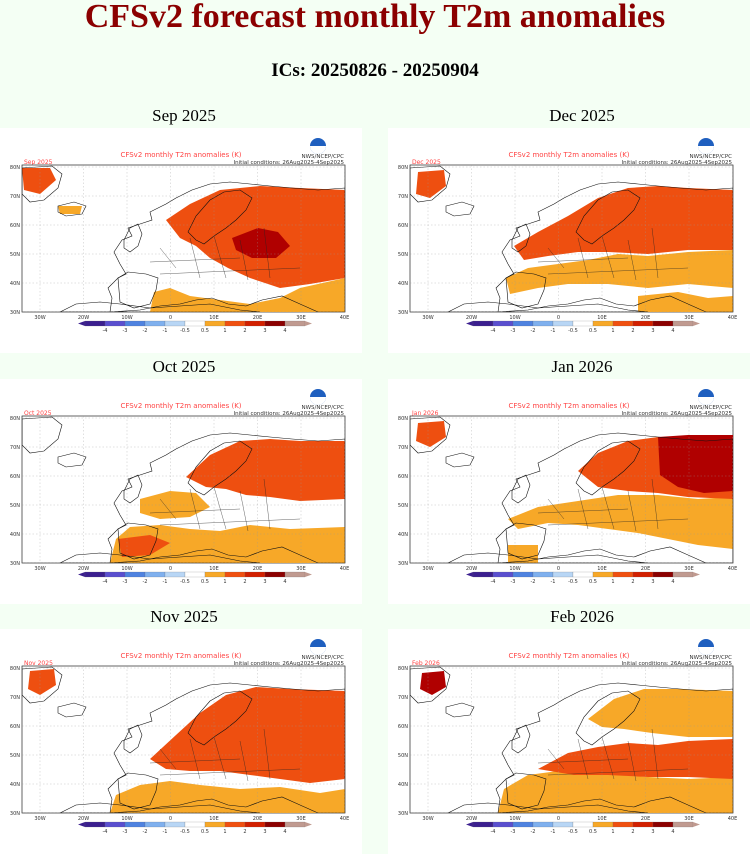 Image resolution: width=750 pixels, height=854 pixels. What do you see at coordinates (513, 582) in the screenshot?
I see `colorbar-tick-label: -3` at bounding box center [513, 582].